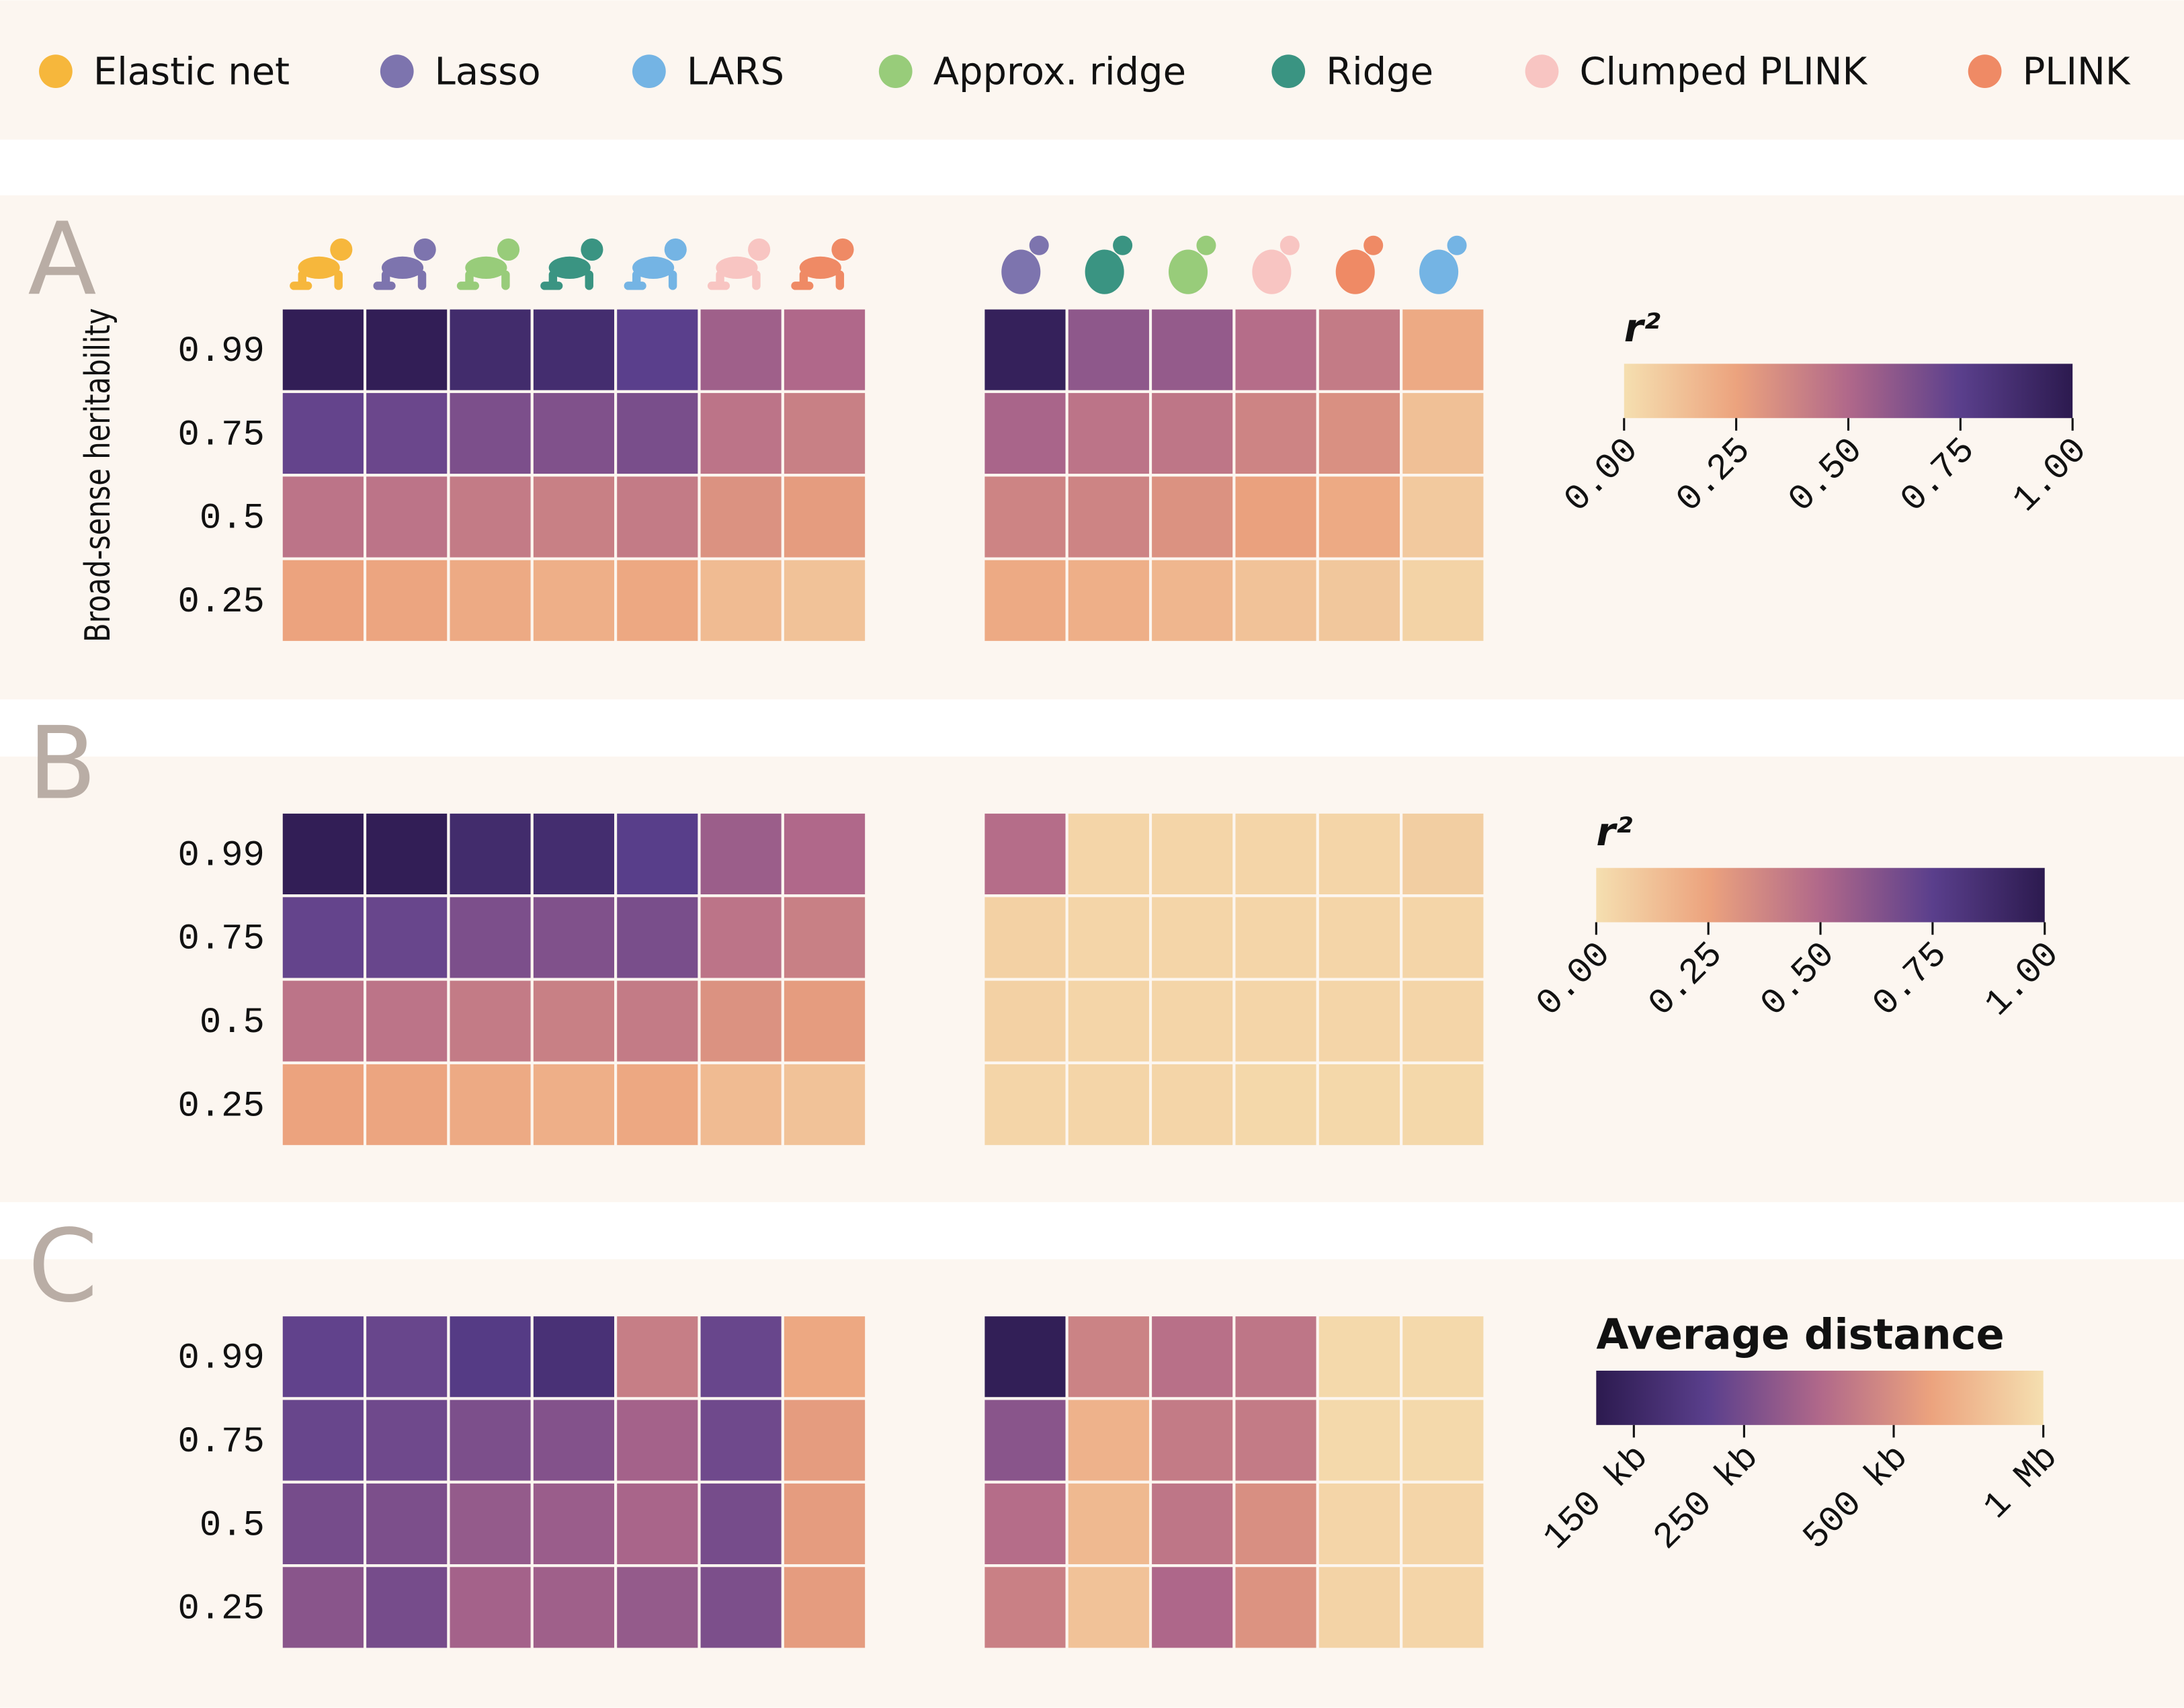 The image size is (2184, 1708). What do you see at coordinates (739, 264) in the screenshot?
I see `human-icon` at bounding box center [739, 264].